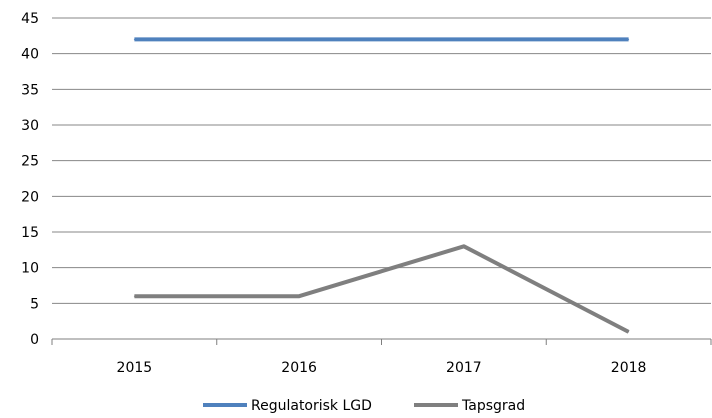 The width and height of the screenshot is (712, 418). Describe the element at coordinates (629, 368) in the screenshot. I see `x-tick-label: 2018` at that location.